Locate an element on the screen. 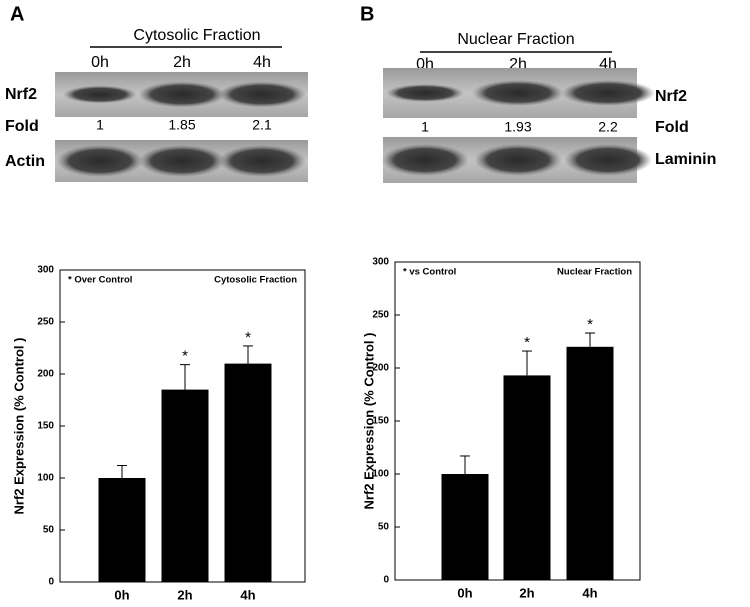  fold-value: 2.2 is located at coordinates (608, 127).